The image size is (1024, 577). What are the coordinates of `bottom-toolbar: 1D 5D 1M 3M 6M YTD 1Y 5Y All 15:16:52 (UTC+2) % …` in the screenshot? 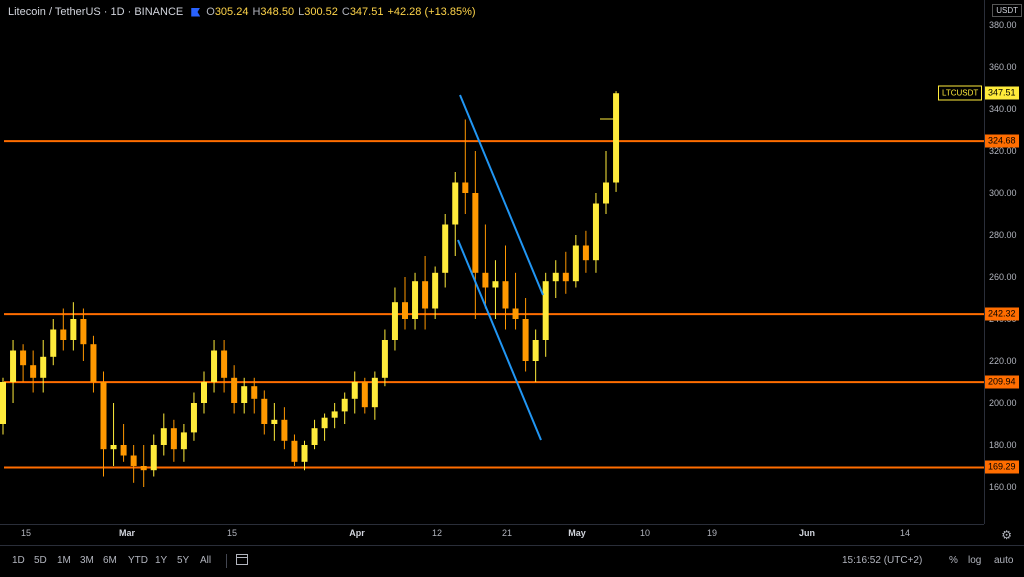 It's located at (512, 561).